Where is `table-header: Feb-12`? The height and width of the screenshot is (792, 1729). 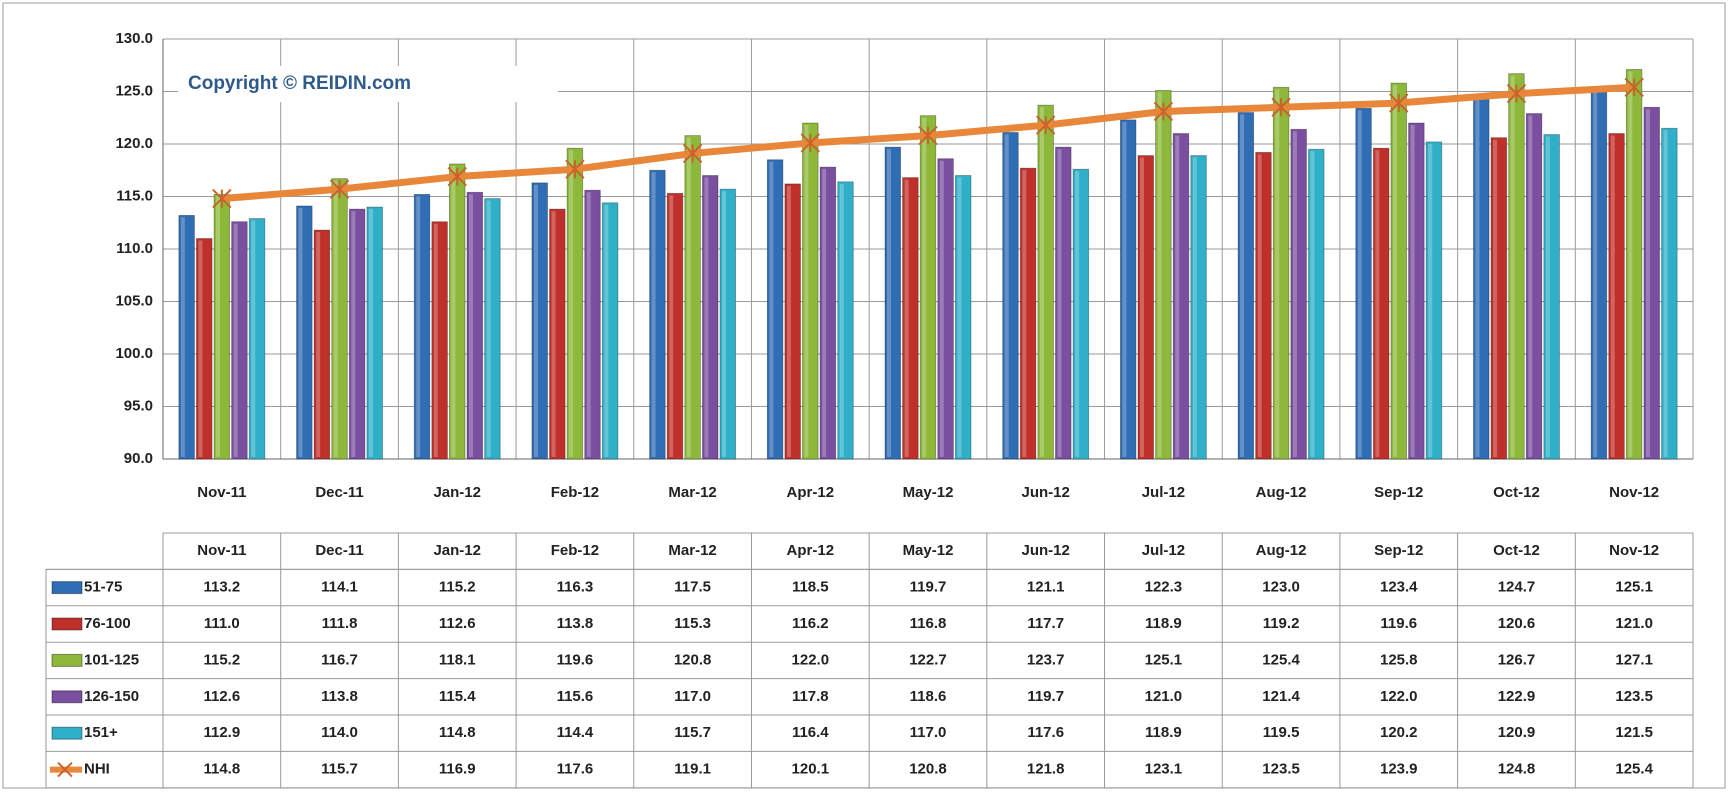 table-header: Feb-12 is located at coordinates (575, 550).